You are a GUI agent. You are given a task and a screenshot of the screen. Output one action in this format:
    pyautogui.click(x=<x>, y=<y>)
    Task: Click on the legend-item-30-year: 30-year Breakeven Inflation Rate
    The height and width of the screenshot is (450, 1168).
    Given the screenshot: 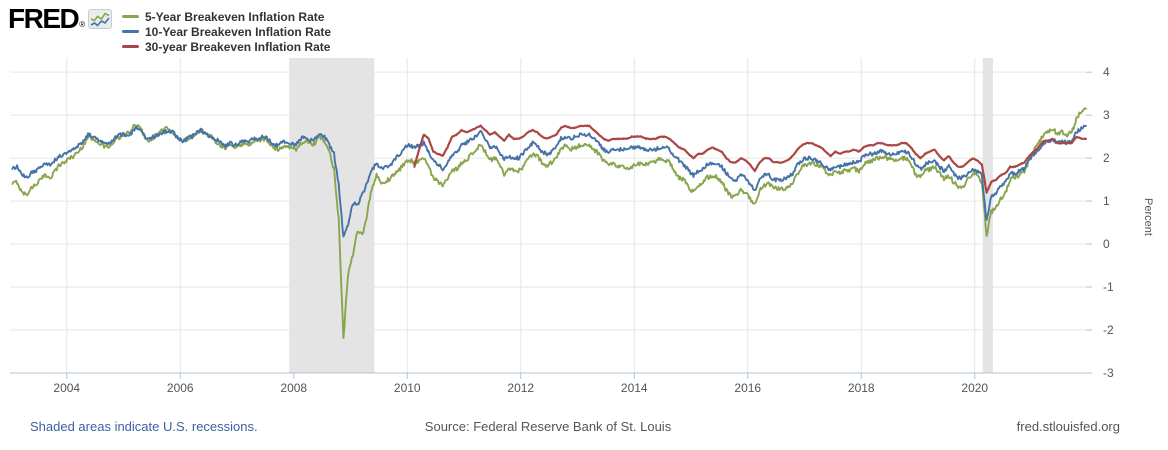 What is the action you would take?
    pyautogui.click(x=226, y=46)
    